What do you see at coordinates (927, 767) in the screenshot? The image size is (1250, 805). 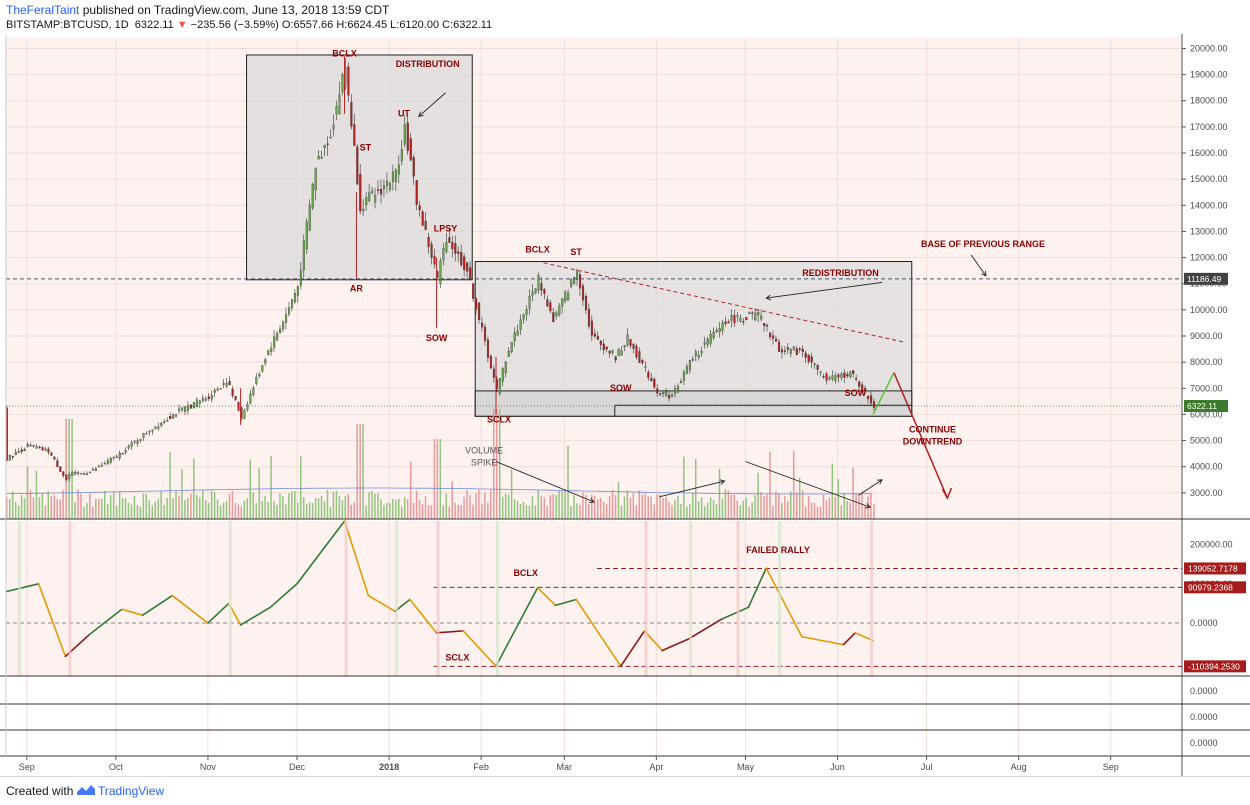 I see `time-tick-label: Jul` at bounding box center [927, 767].